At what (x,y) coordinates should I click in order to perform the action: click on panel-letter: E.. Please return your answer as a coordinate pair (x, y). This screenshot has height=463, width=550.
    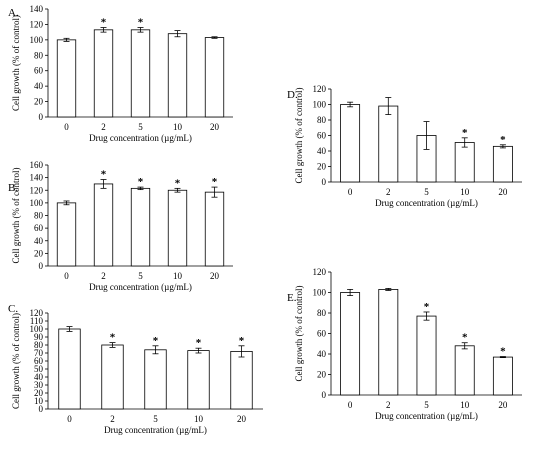
    Looking at the image, I should click on (292, 298).